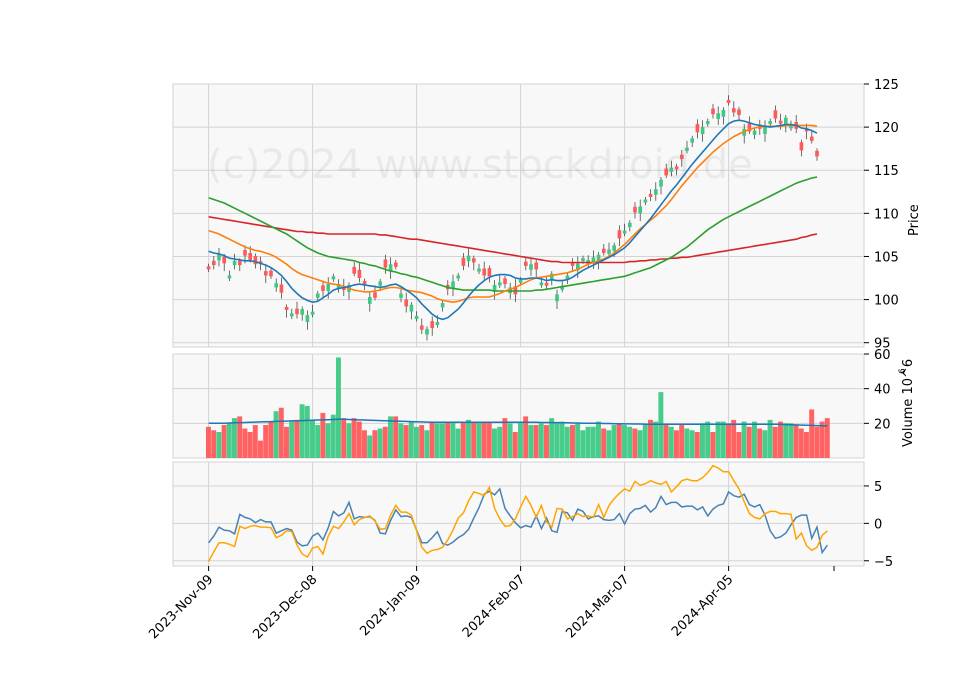  What do you see at coordinates (494, 606) in the screenshot?
I see `x-tick-label: 2024-Feb-07` at bounding box center [494, 606].